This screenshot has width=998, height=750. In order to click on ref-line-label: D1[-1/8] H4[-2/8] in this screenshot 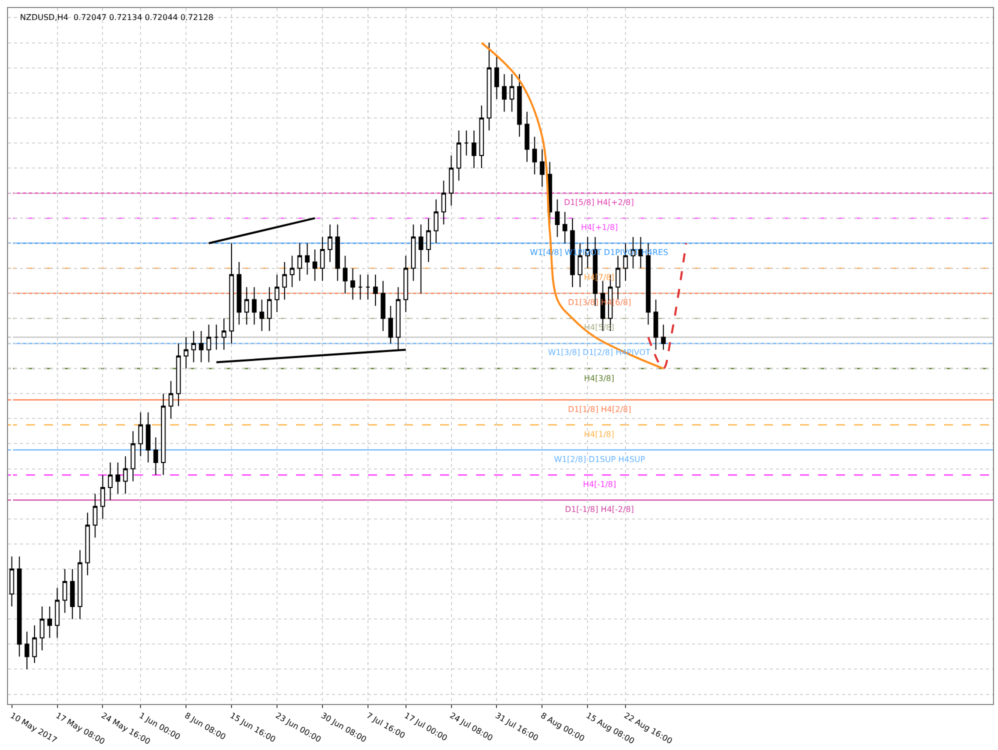, I will do `click(599, 509)`.